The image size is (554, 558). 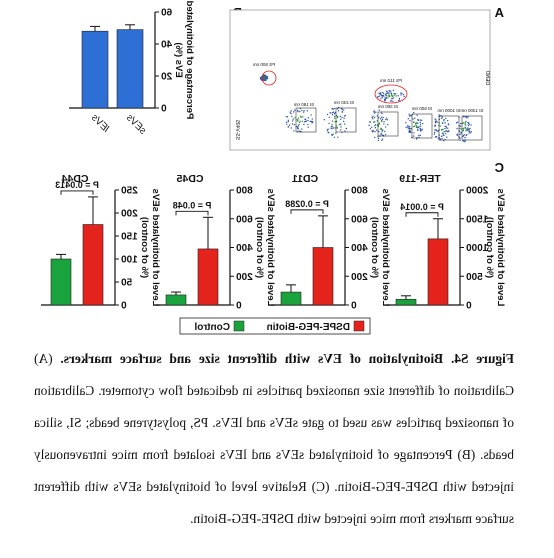 I want to click on y-axis-label: Level of biotinylated sEVs, so click(x=155, y=248).